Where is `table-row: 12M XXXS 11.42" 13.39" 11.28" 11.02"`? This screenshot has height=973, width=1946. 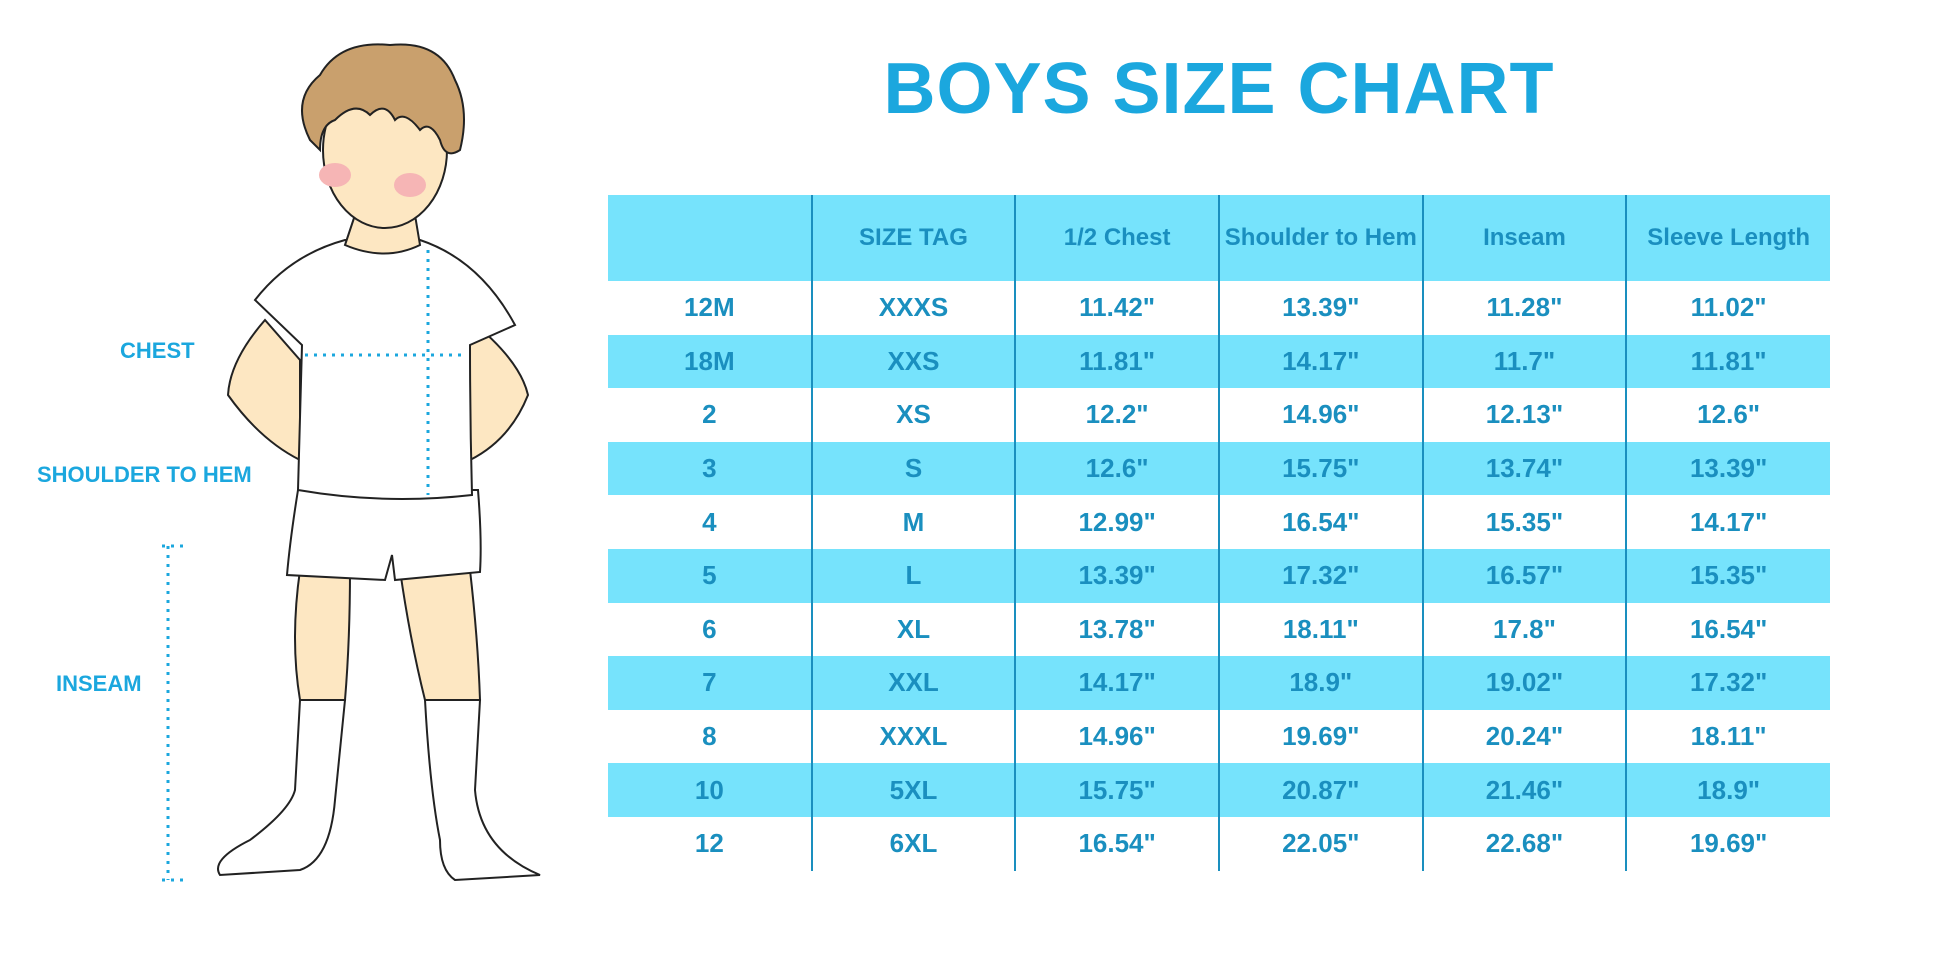 table-row: 12M XXXS 11.42" 13.39" 11.28" 11.02" is located at coordinates (1219, 308).